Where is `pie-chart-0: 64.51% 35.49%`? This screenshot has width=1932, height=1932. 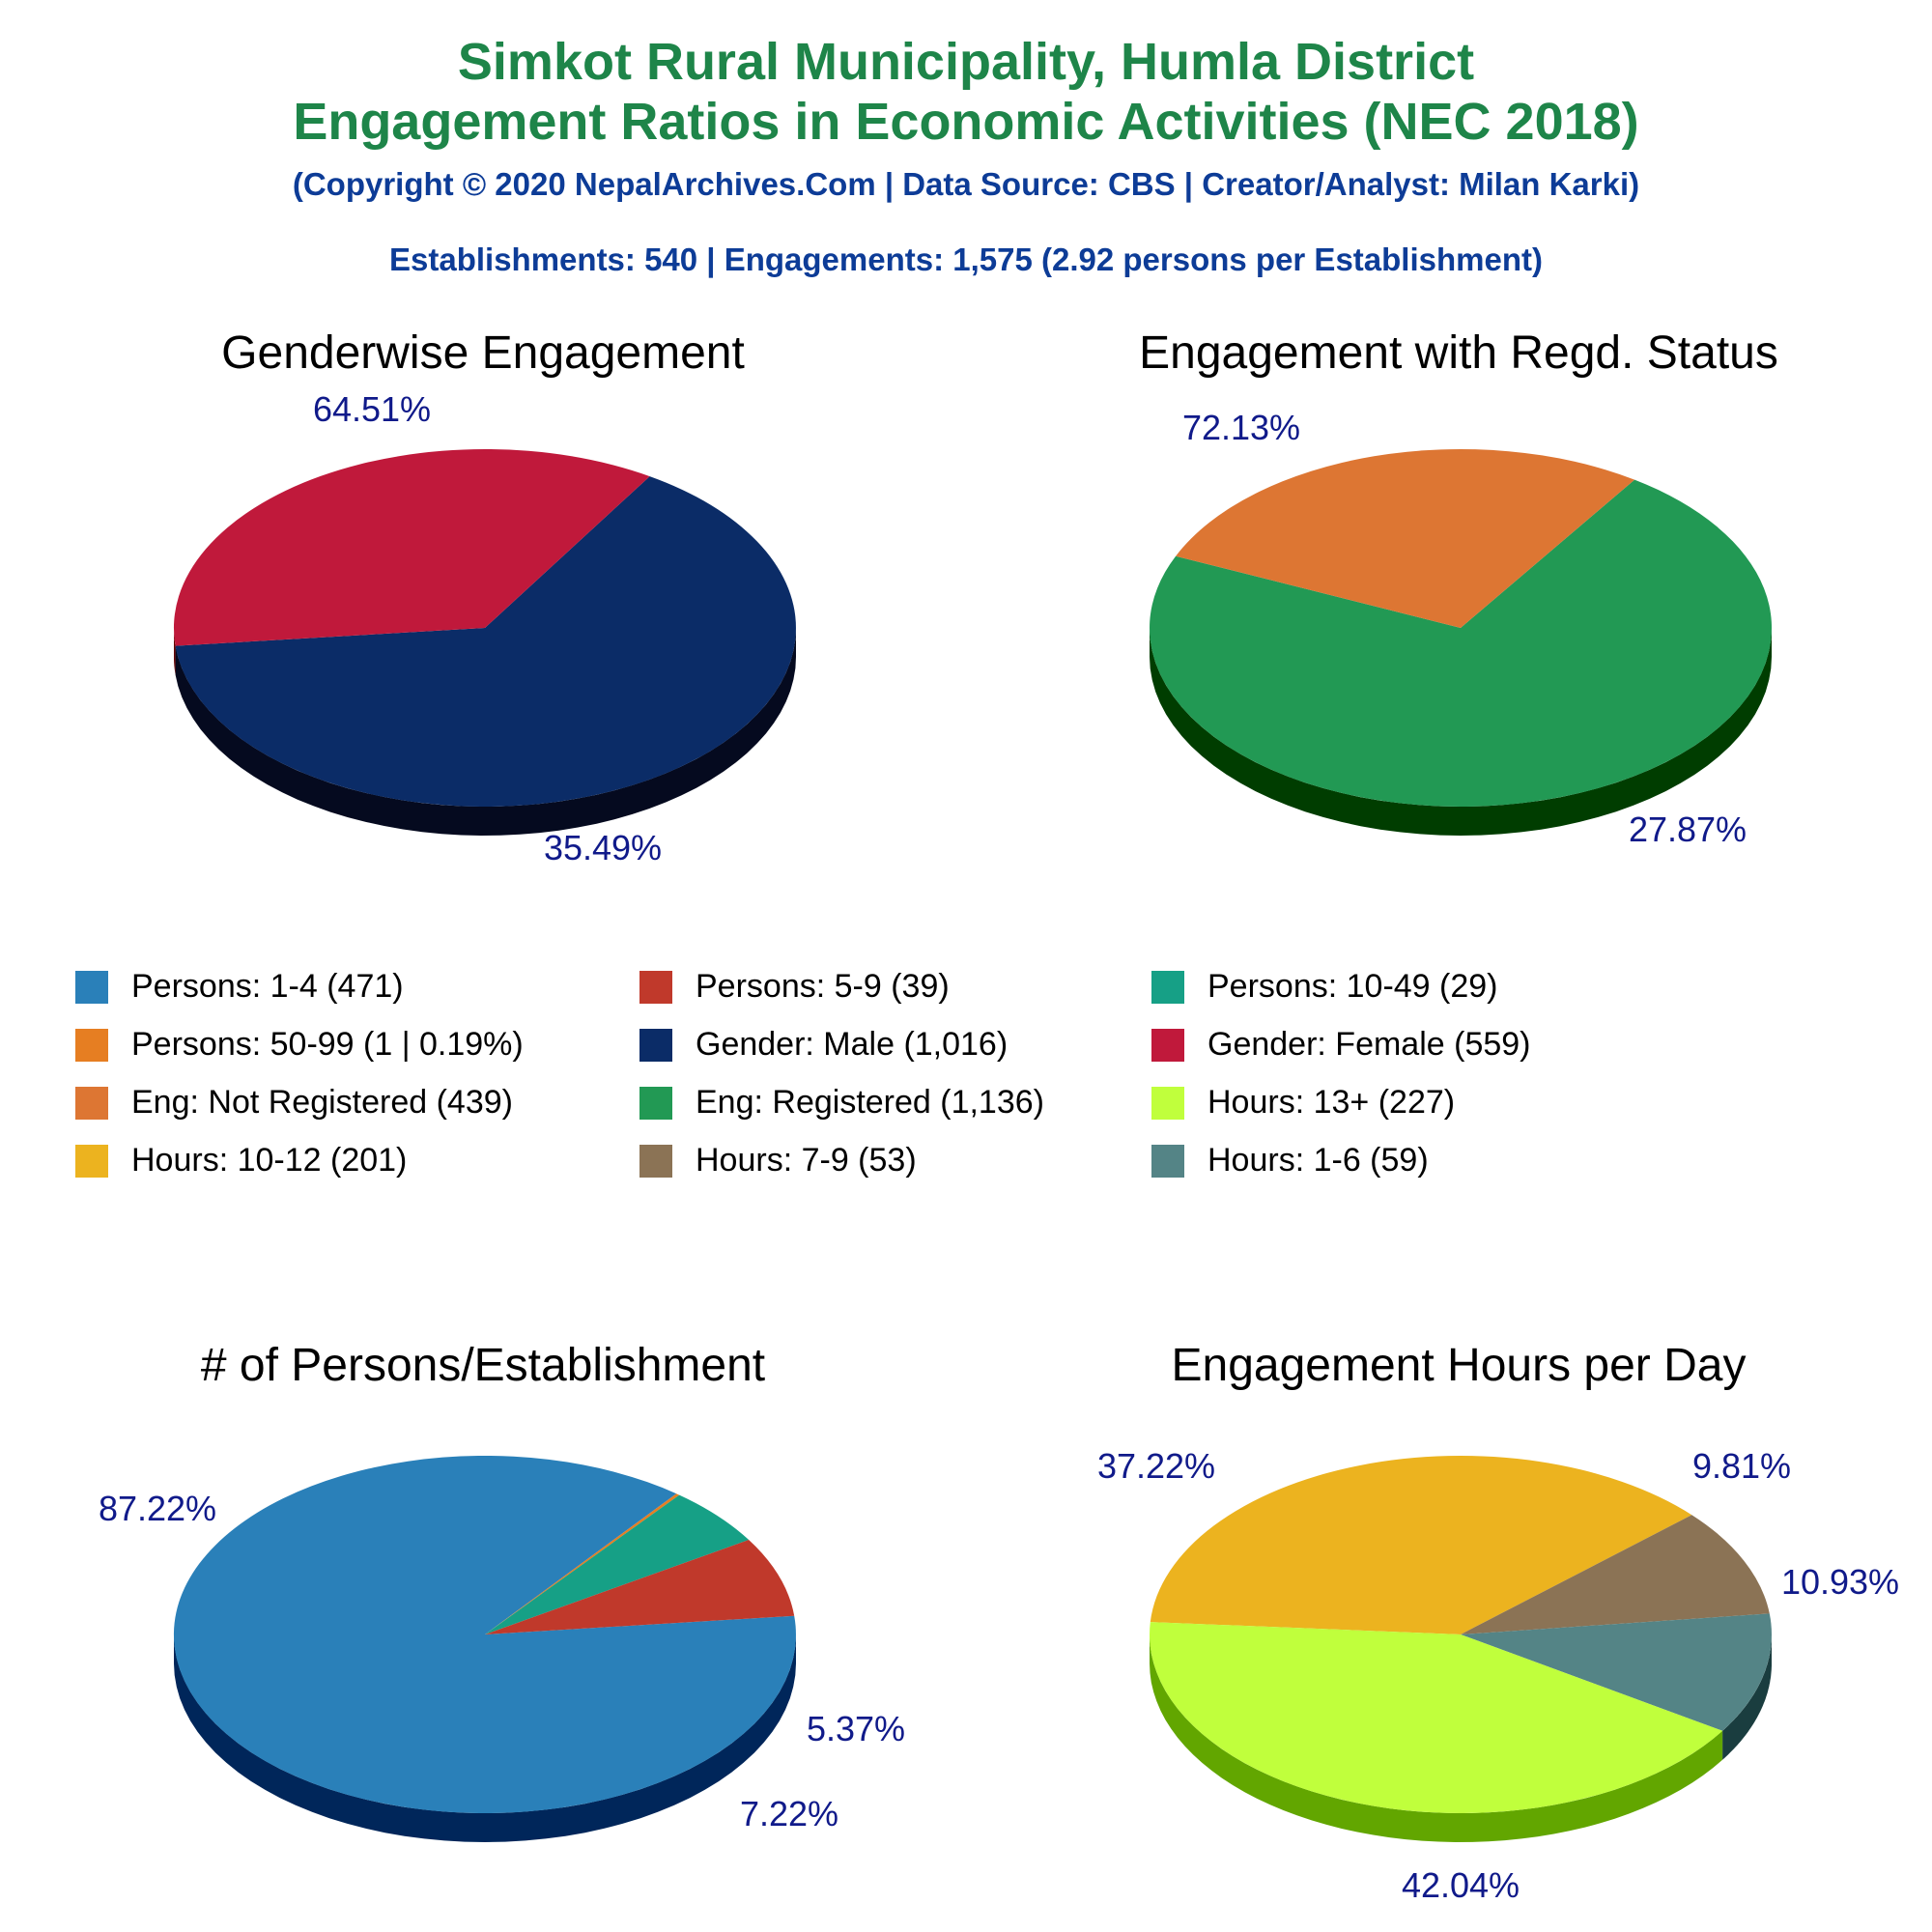
pie-chart-0: 64.51% 35.49% is located at coordinates (485, 628).